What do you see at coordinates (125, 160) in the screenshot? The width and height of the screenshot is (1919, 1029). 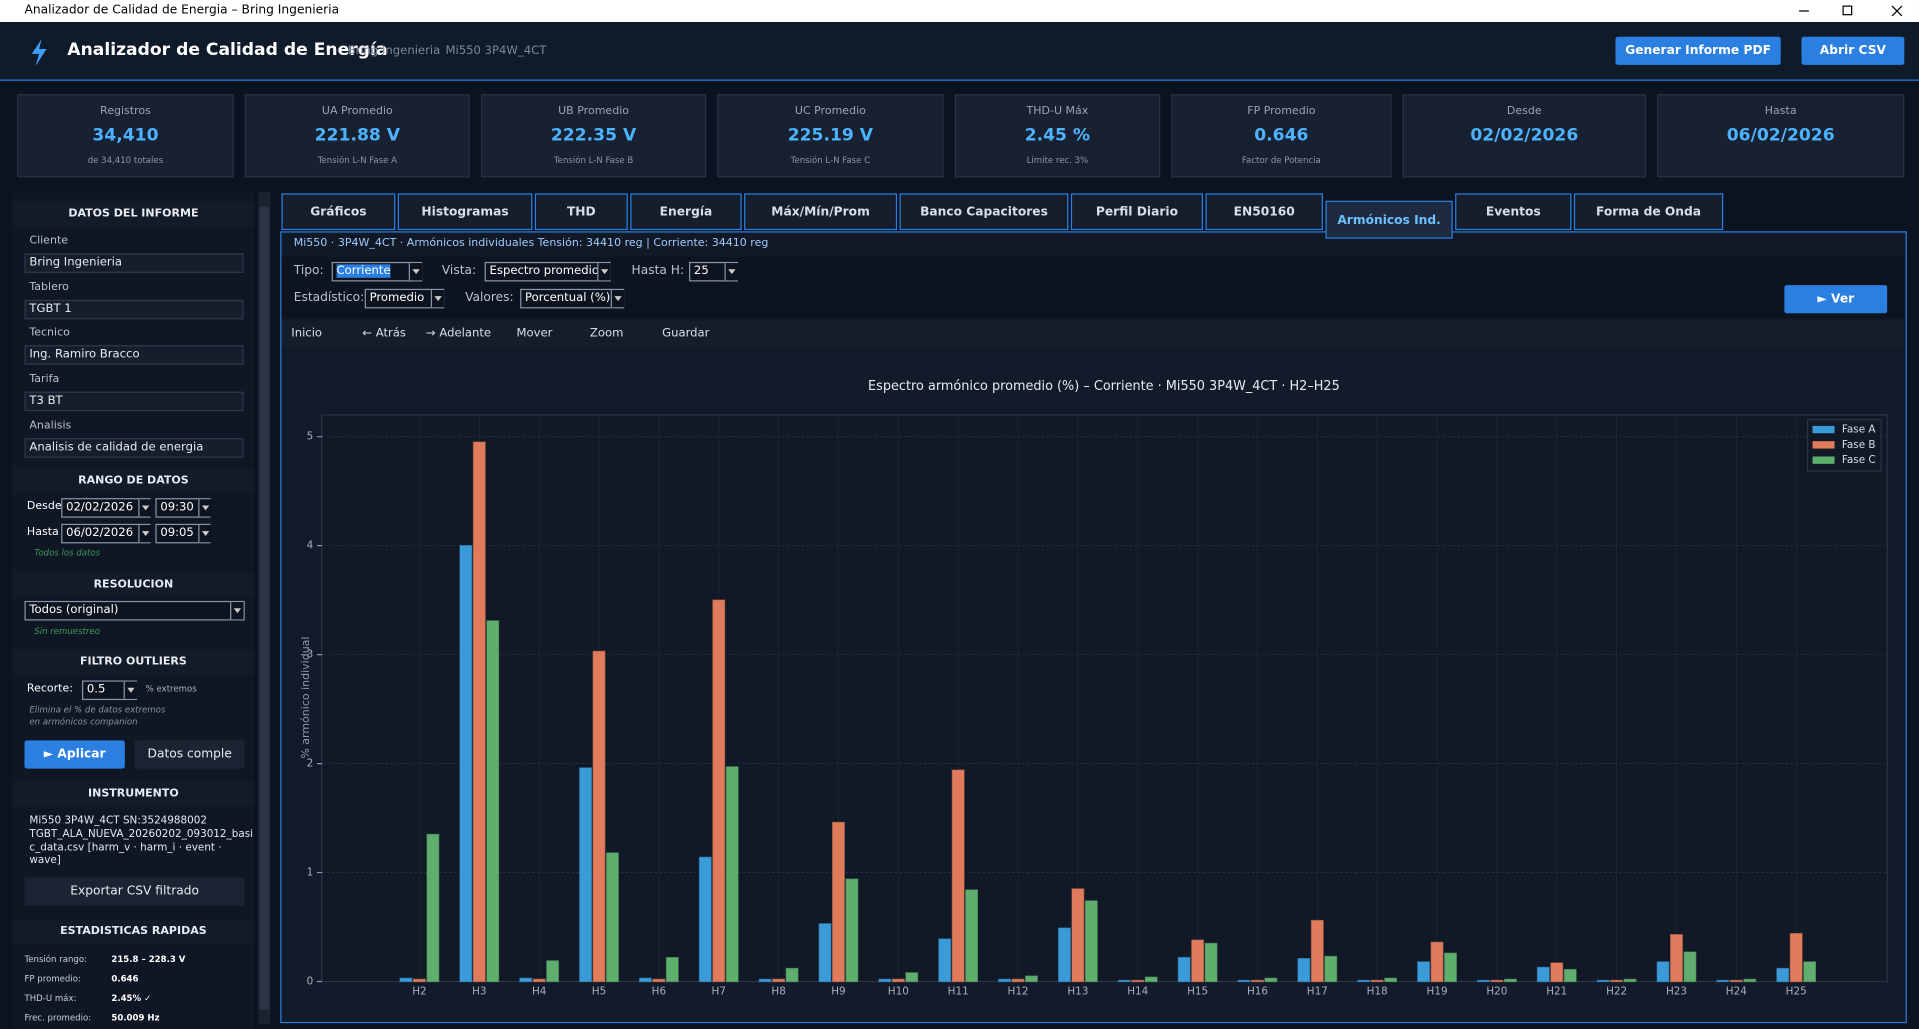 I see `stat-sub: de 34,410 totales` at bounding box center [125, 160].